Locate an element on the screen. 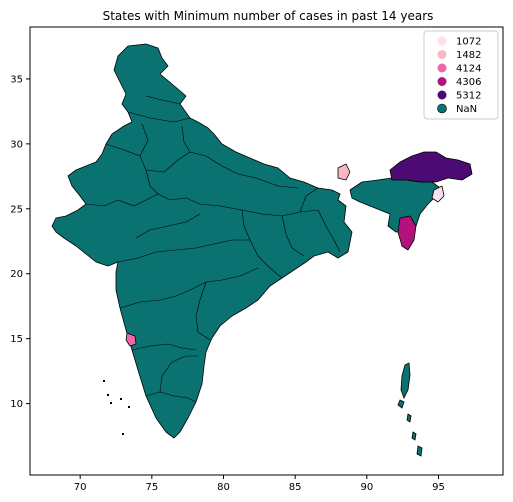 The width and height of the screenshot is (513, 502). lakshadweep-islands is located at coordinates (116, 407).